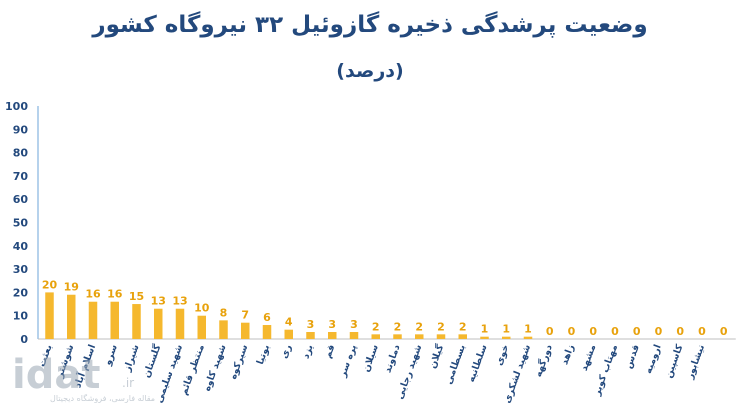  I want to click on y-tick-label: 70, so click(21, 176).